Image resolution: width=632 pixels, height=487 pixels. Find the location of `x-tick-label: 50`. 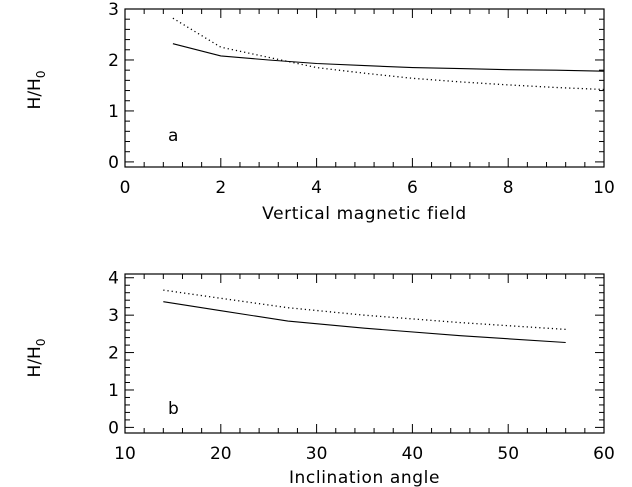

x-tick-label: 50 is located at coordinates (508, 454).